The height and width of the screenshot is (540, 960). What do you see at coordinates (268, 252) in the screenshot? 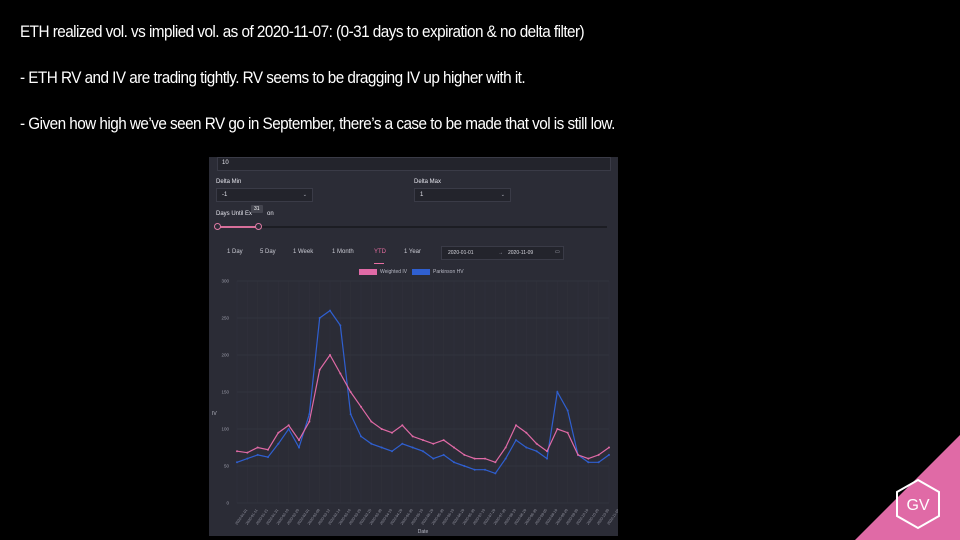
I see `tab-5-day: 5 Day` at bounding box center [268, 252].